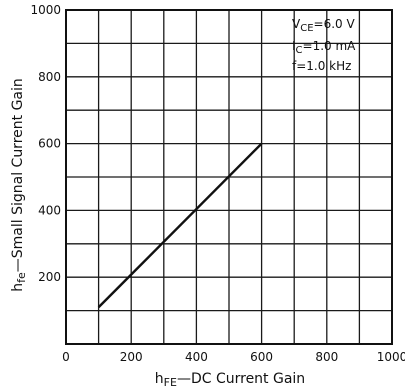 The height and width of the screenshot is (390, 405). What do you see at coordinates (66, 357) in the screenshot?
I see `x-tick-label: 0` at bounding box center [66, 357].